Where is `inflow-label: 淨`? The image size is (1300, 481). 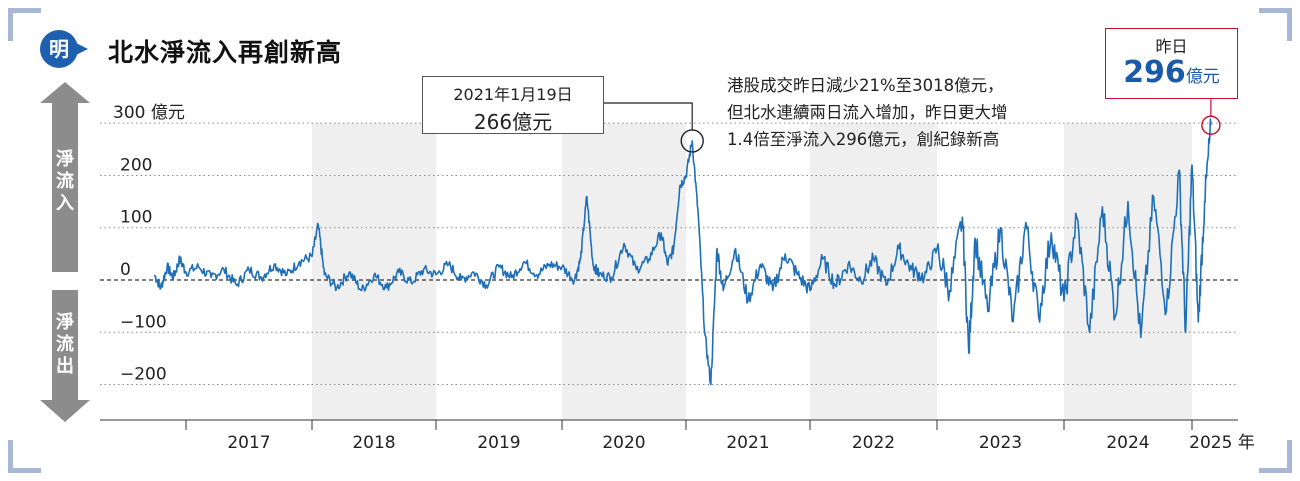 inflow-label: 淨 is located at coordinates (65, 159).